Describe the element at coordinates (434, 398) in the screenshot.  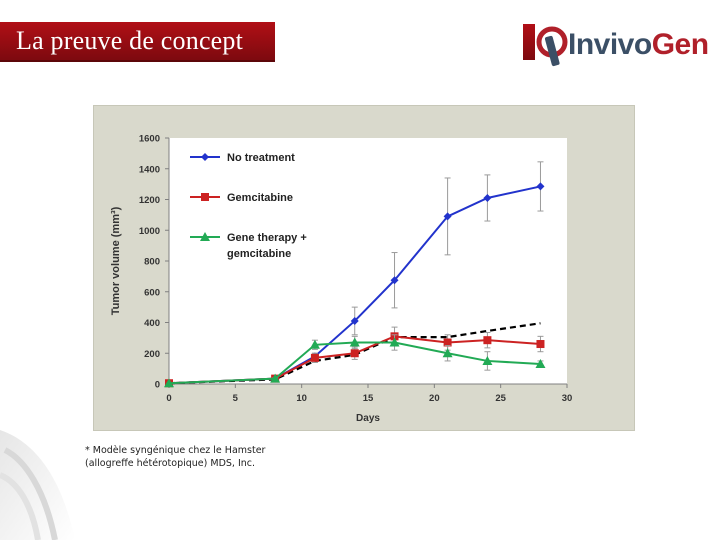
I see `x-tick-label: 20` at that location.